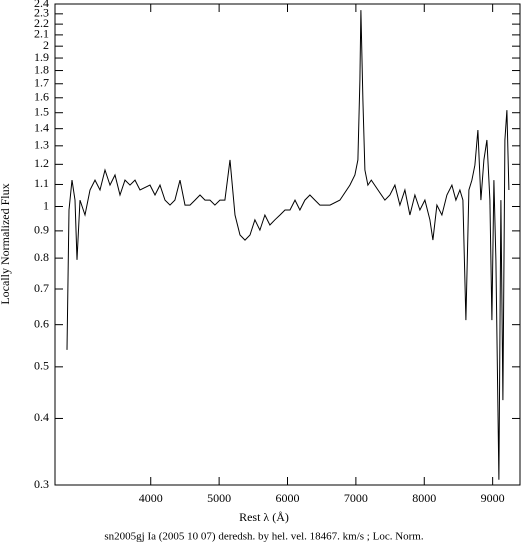 This screenshot has height=546, width=529. What do you see at coordinates (41, 111) in the screenshot?
I see `y-tick-label: 1.5` at bounding box center [41, 111].